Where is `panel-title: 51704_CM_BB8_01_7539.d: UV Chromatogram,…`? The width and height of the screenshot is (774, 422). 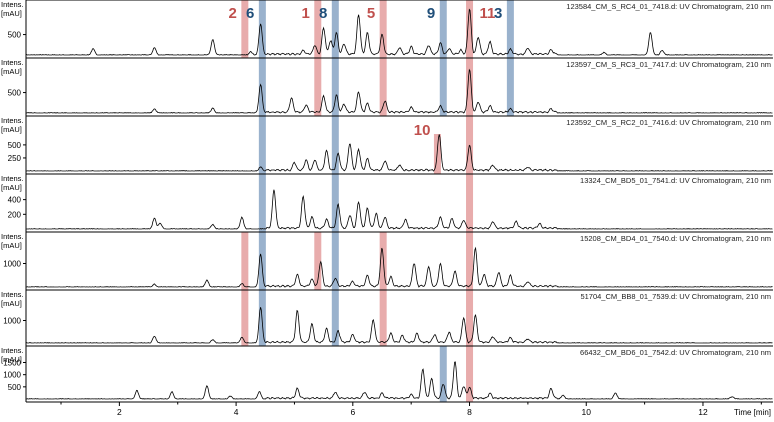 panel-title: 51704_CM_BB8_01_7539.d: UV Chromatogram,… is located at coordinates (675, 296).